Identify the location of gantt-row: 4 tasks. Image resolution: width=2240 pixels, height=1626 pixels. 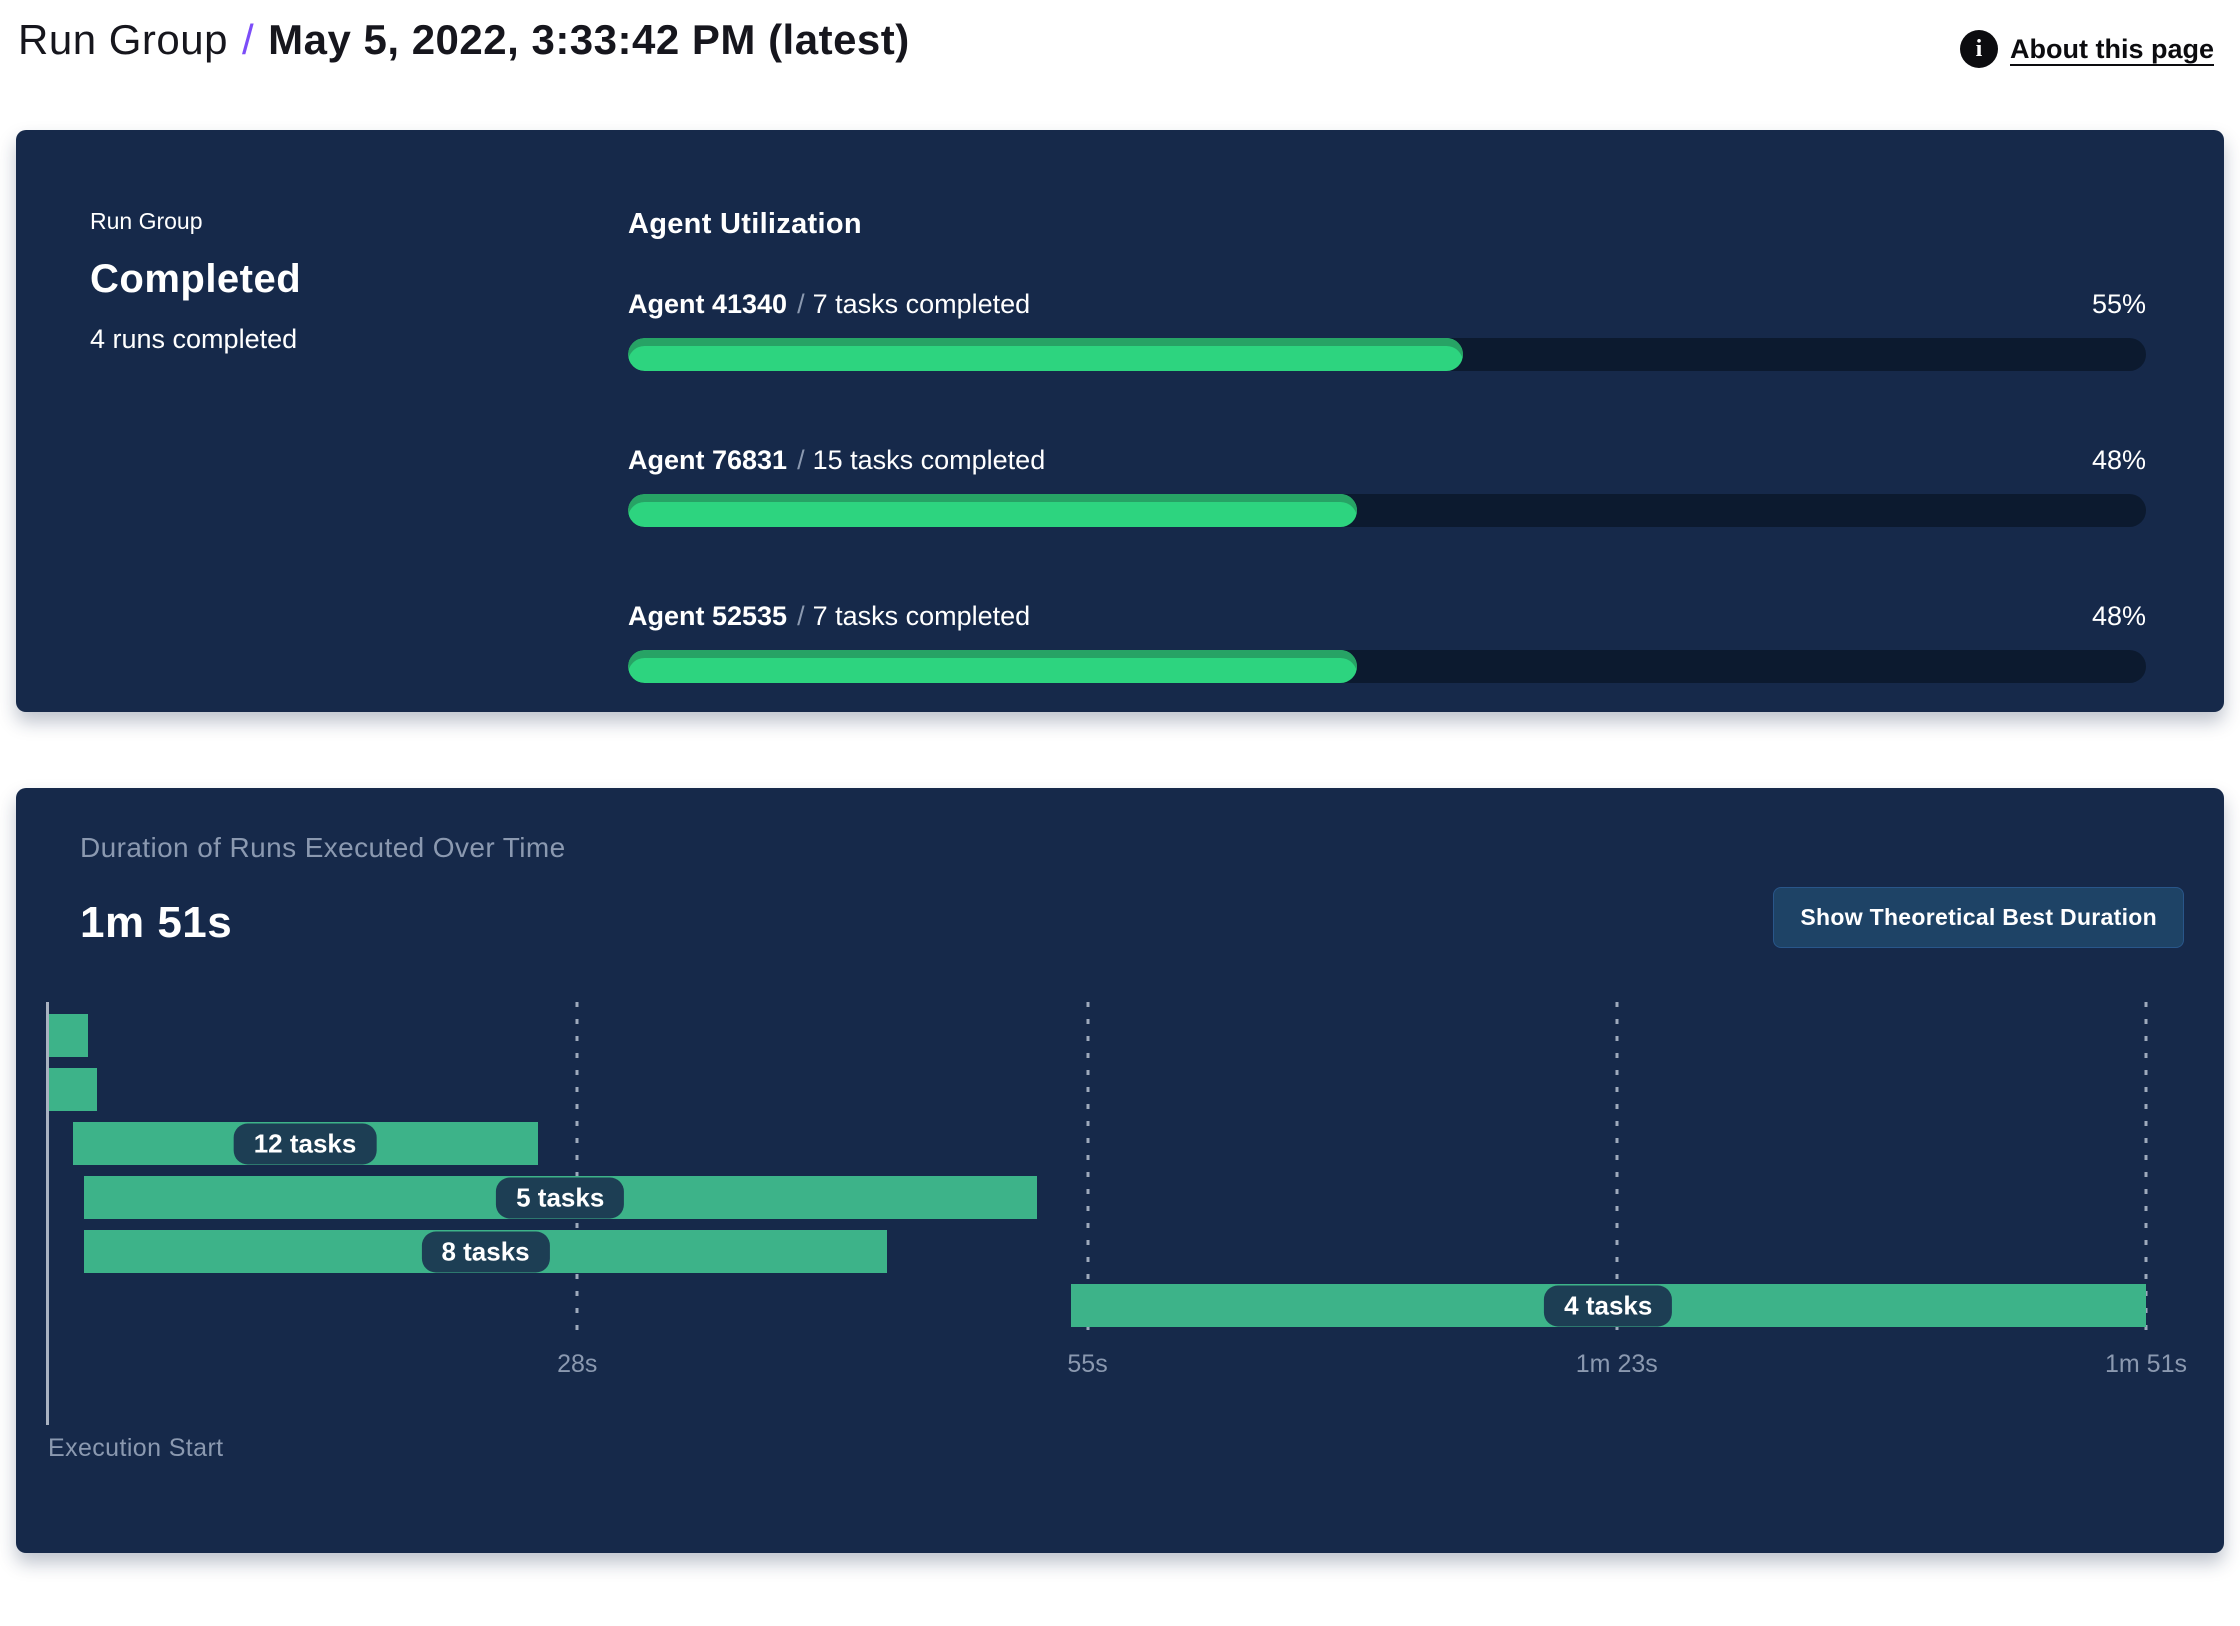
(1097, 1311).